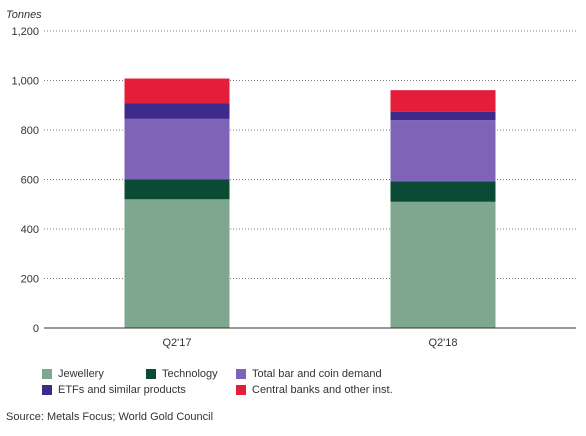 Image resolution: width=586 pixels, height=436 pixels. I want to click on legend-label-technology: Technology, so click(190, 374).